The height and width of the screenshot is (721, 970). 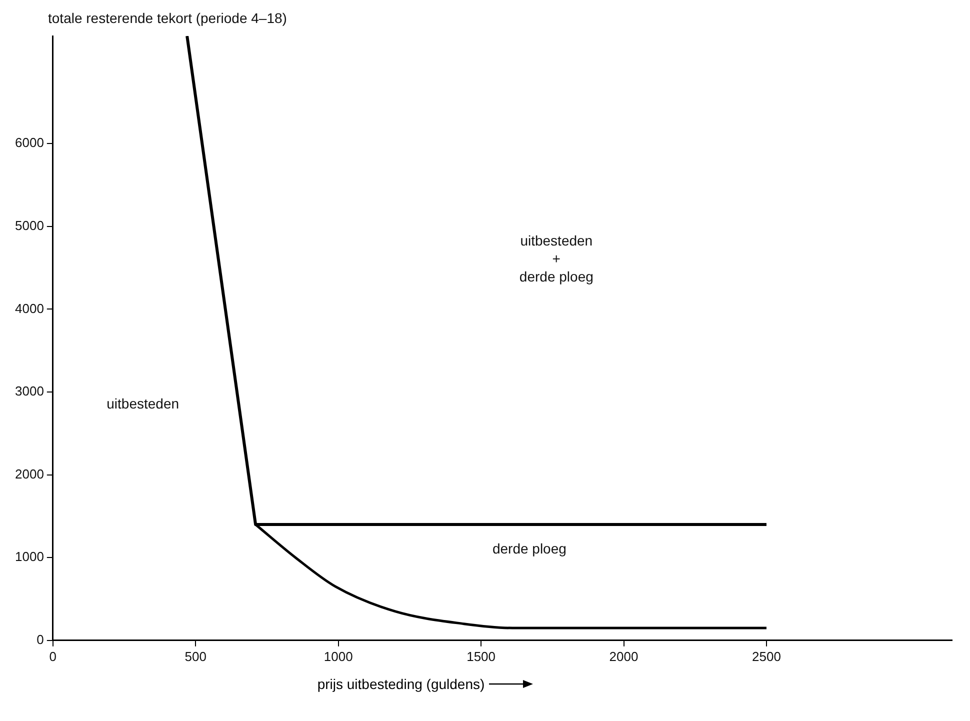 What do you see at coordinates (29, 391) in the screenshot?
I see `y-tick-label: 3000` at bounding box center [29, 391].